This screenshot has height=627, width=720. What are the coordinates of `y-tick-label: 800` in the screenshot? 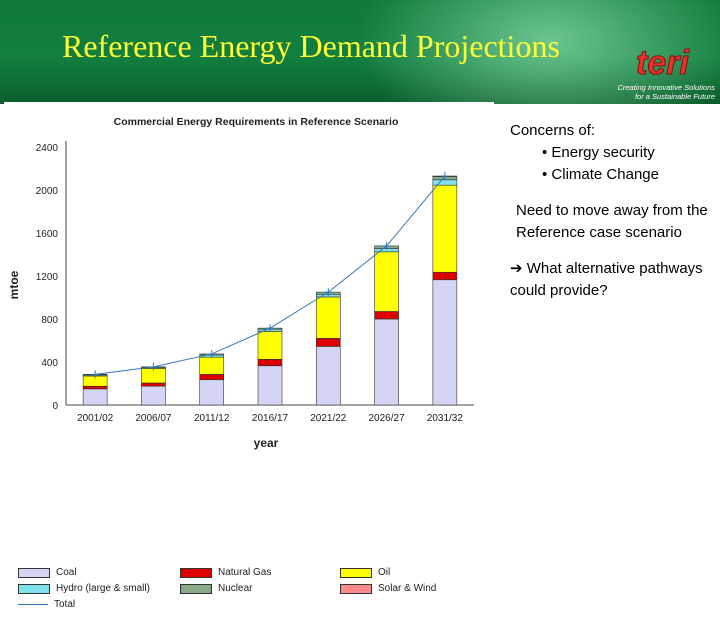 It's located at (49, 320).